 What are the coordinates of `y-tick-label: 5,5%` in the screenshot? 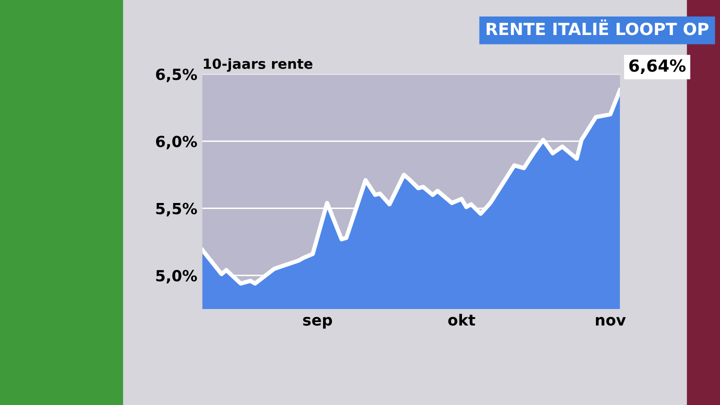 It's located at (176, 209).